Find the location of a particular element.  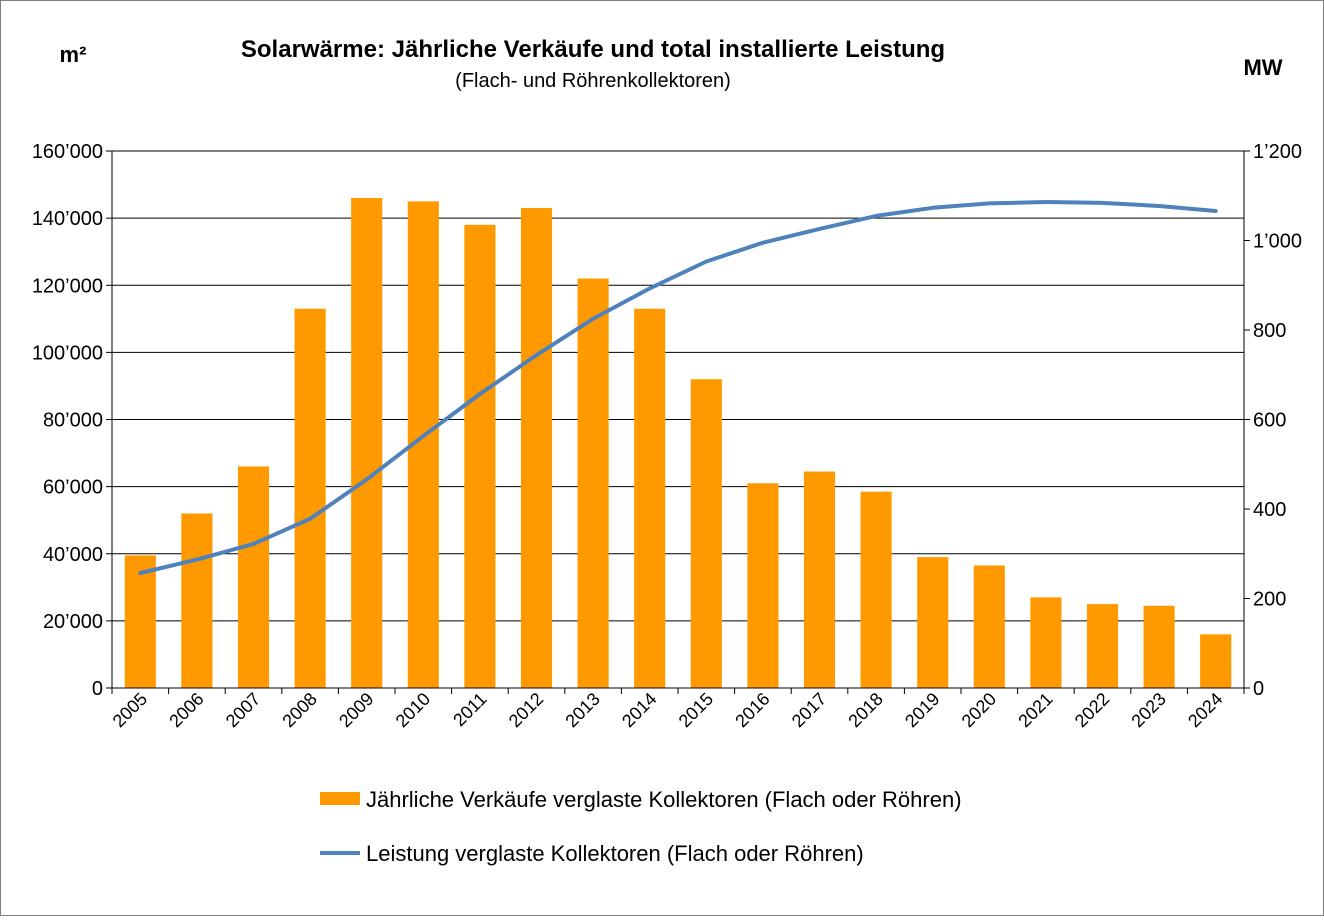

right-tick-label: 1’200 is located at coordinates (1277, 152).